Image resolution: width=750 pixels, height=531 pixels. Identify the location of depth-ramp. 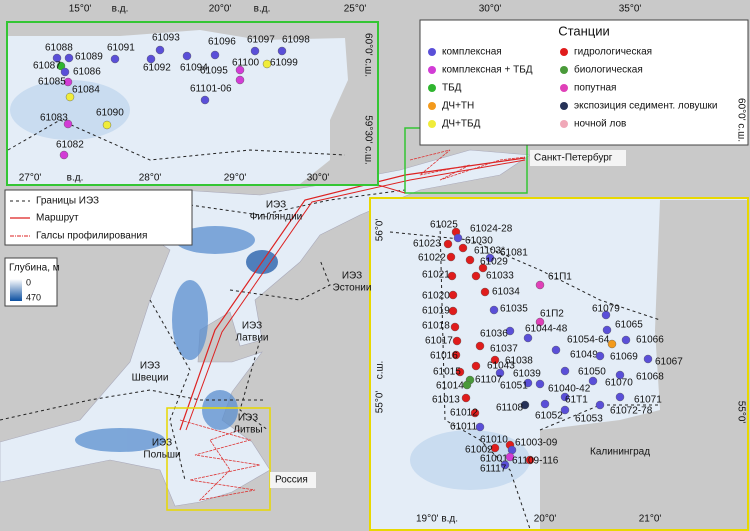
(16, 290).